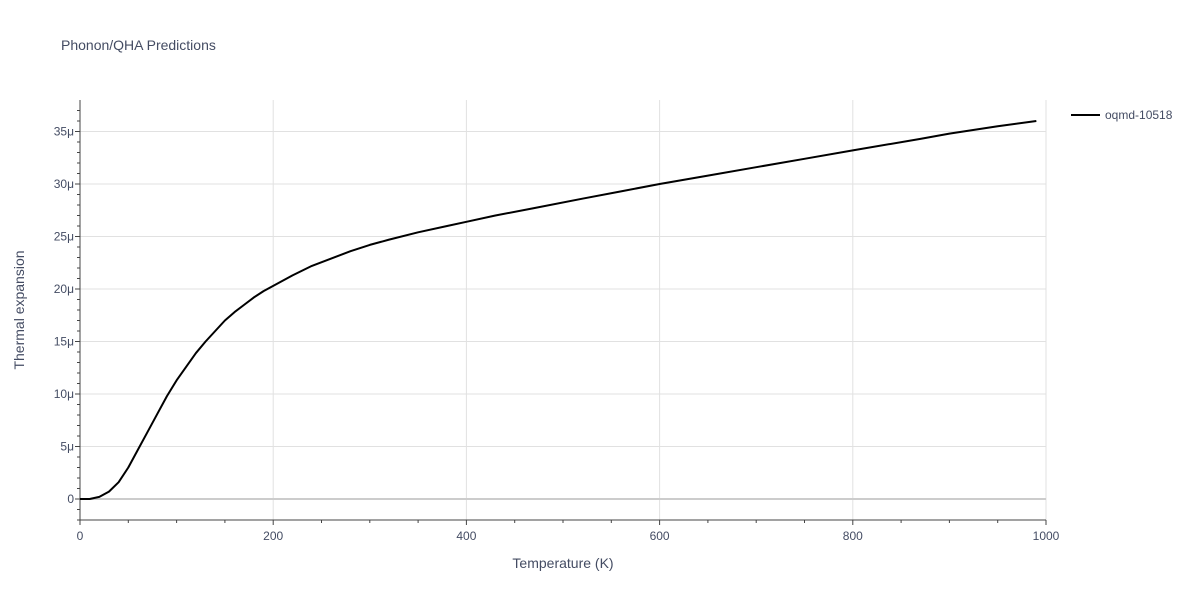 The height and width of the screenshot is (600, 1200). What do you see at coordinates (64, 237) in the screenshot?
I see `y-tick-label: 25μ` at bounding box center [64, 237].